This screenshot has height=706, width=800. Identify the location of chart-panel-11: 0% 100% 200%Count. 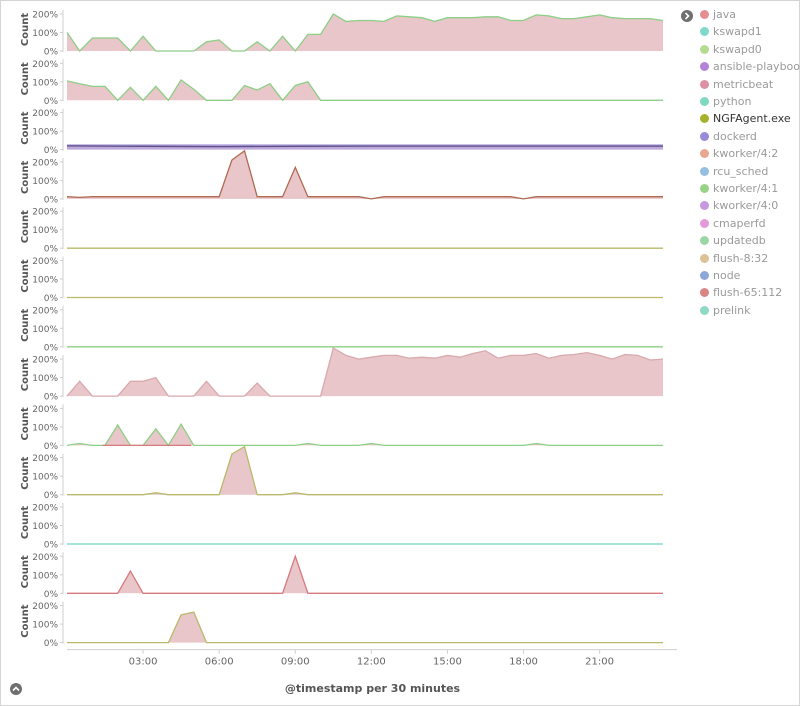
(341, 527).